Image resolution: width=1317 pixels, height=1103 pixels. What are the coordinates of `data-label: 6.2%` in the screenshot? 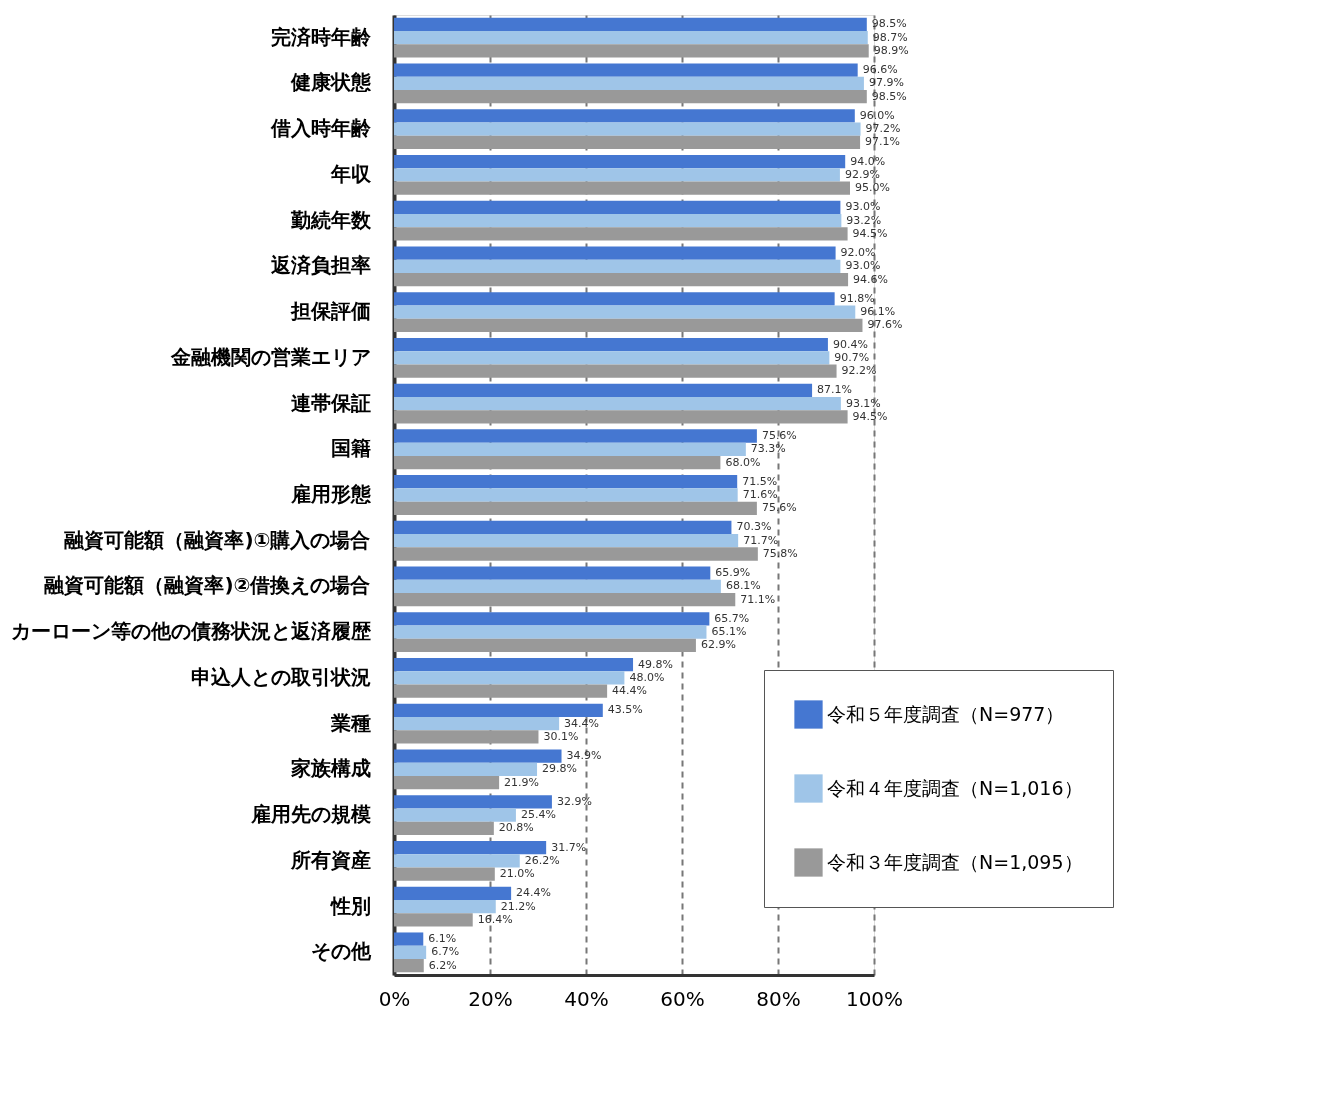 It's located at (442, 965).